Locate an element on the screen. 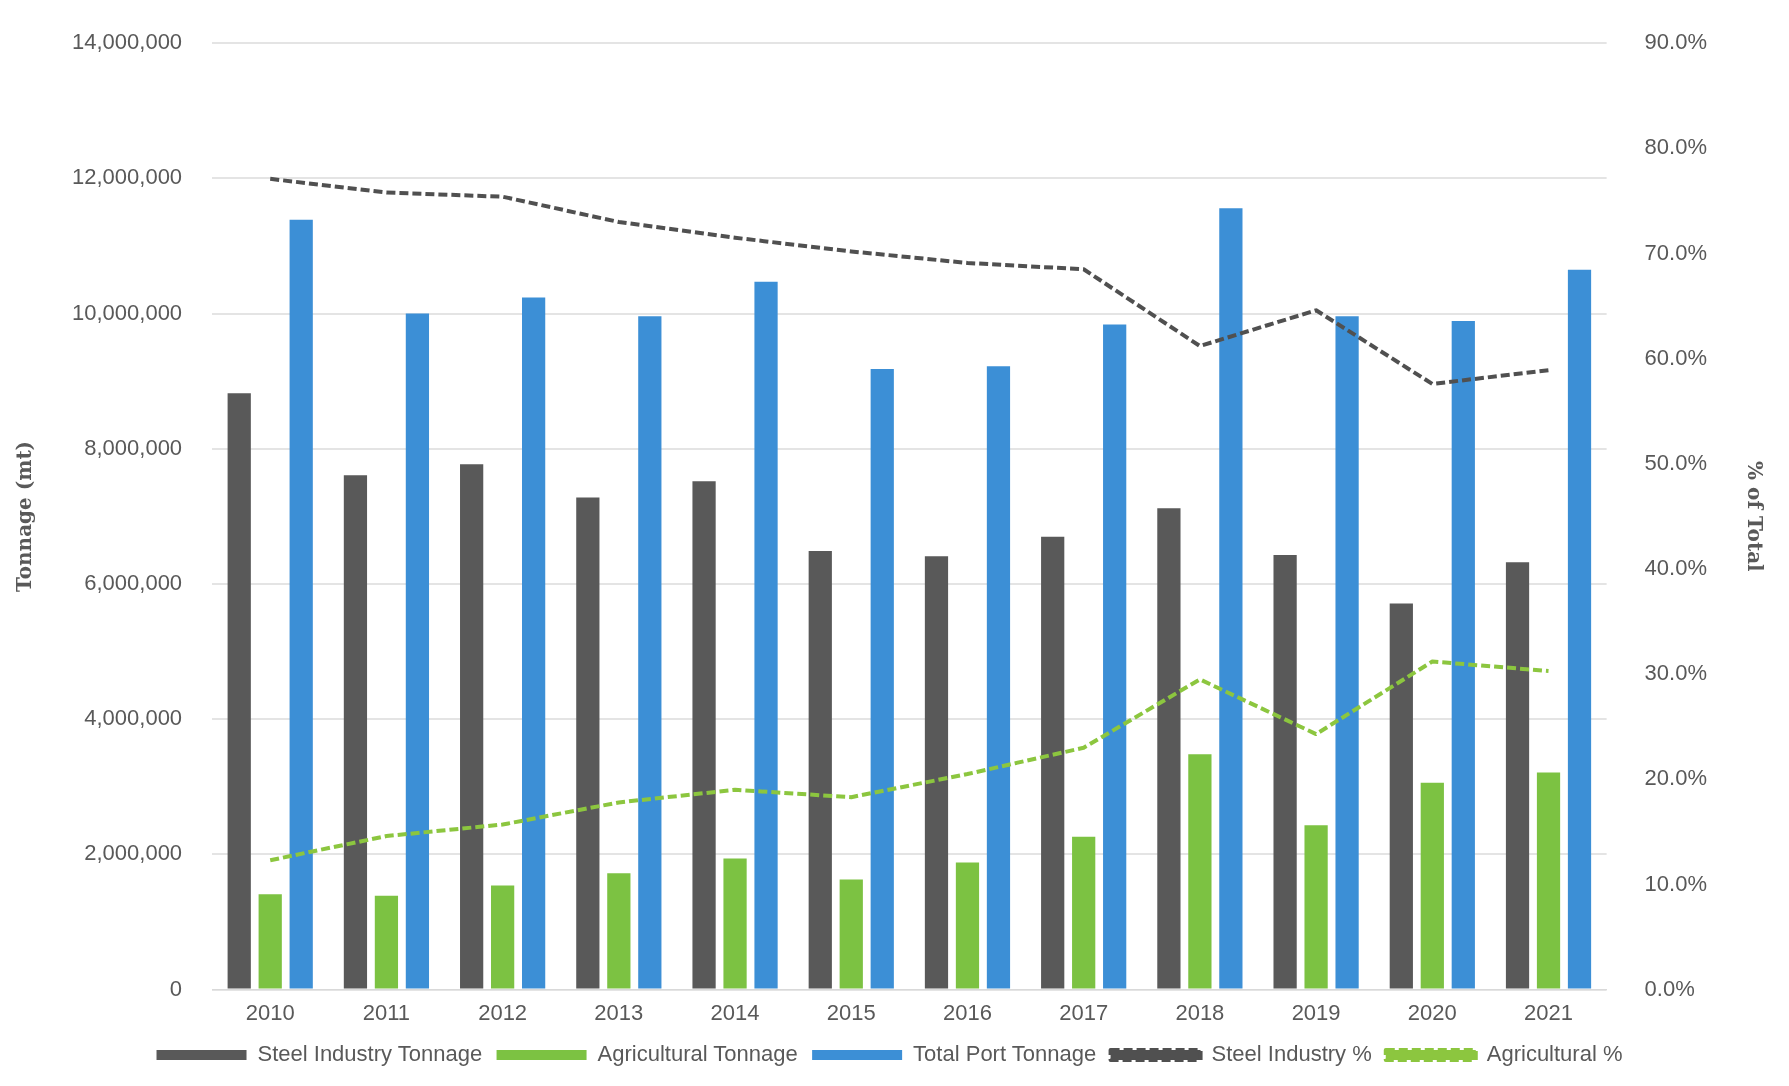 The height and width of the screenshot is (1086, 1789). y-tick-label: 6,000,000 is located at coordinates (133, 583).